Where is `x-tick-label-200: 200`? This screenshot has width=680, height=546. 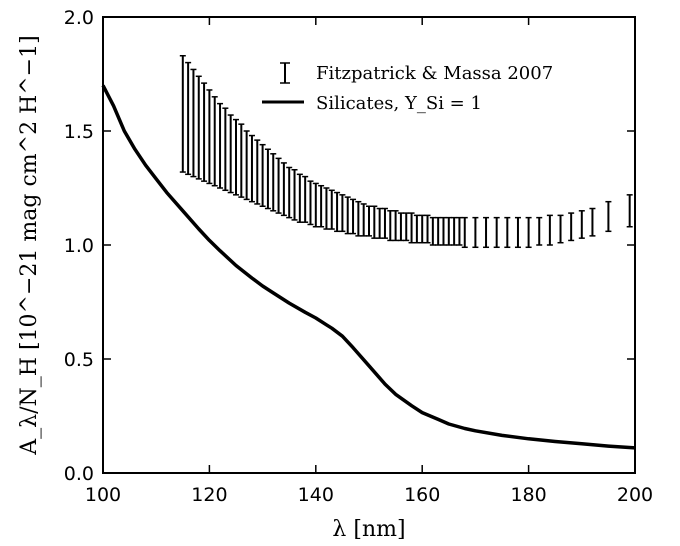
x-tick-label-200: 200 is located at coordinates (635, 495).